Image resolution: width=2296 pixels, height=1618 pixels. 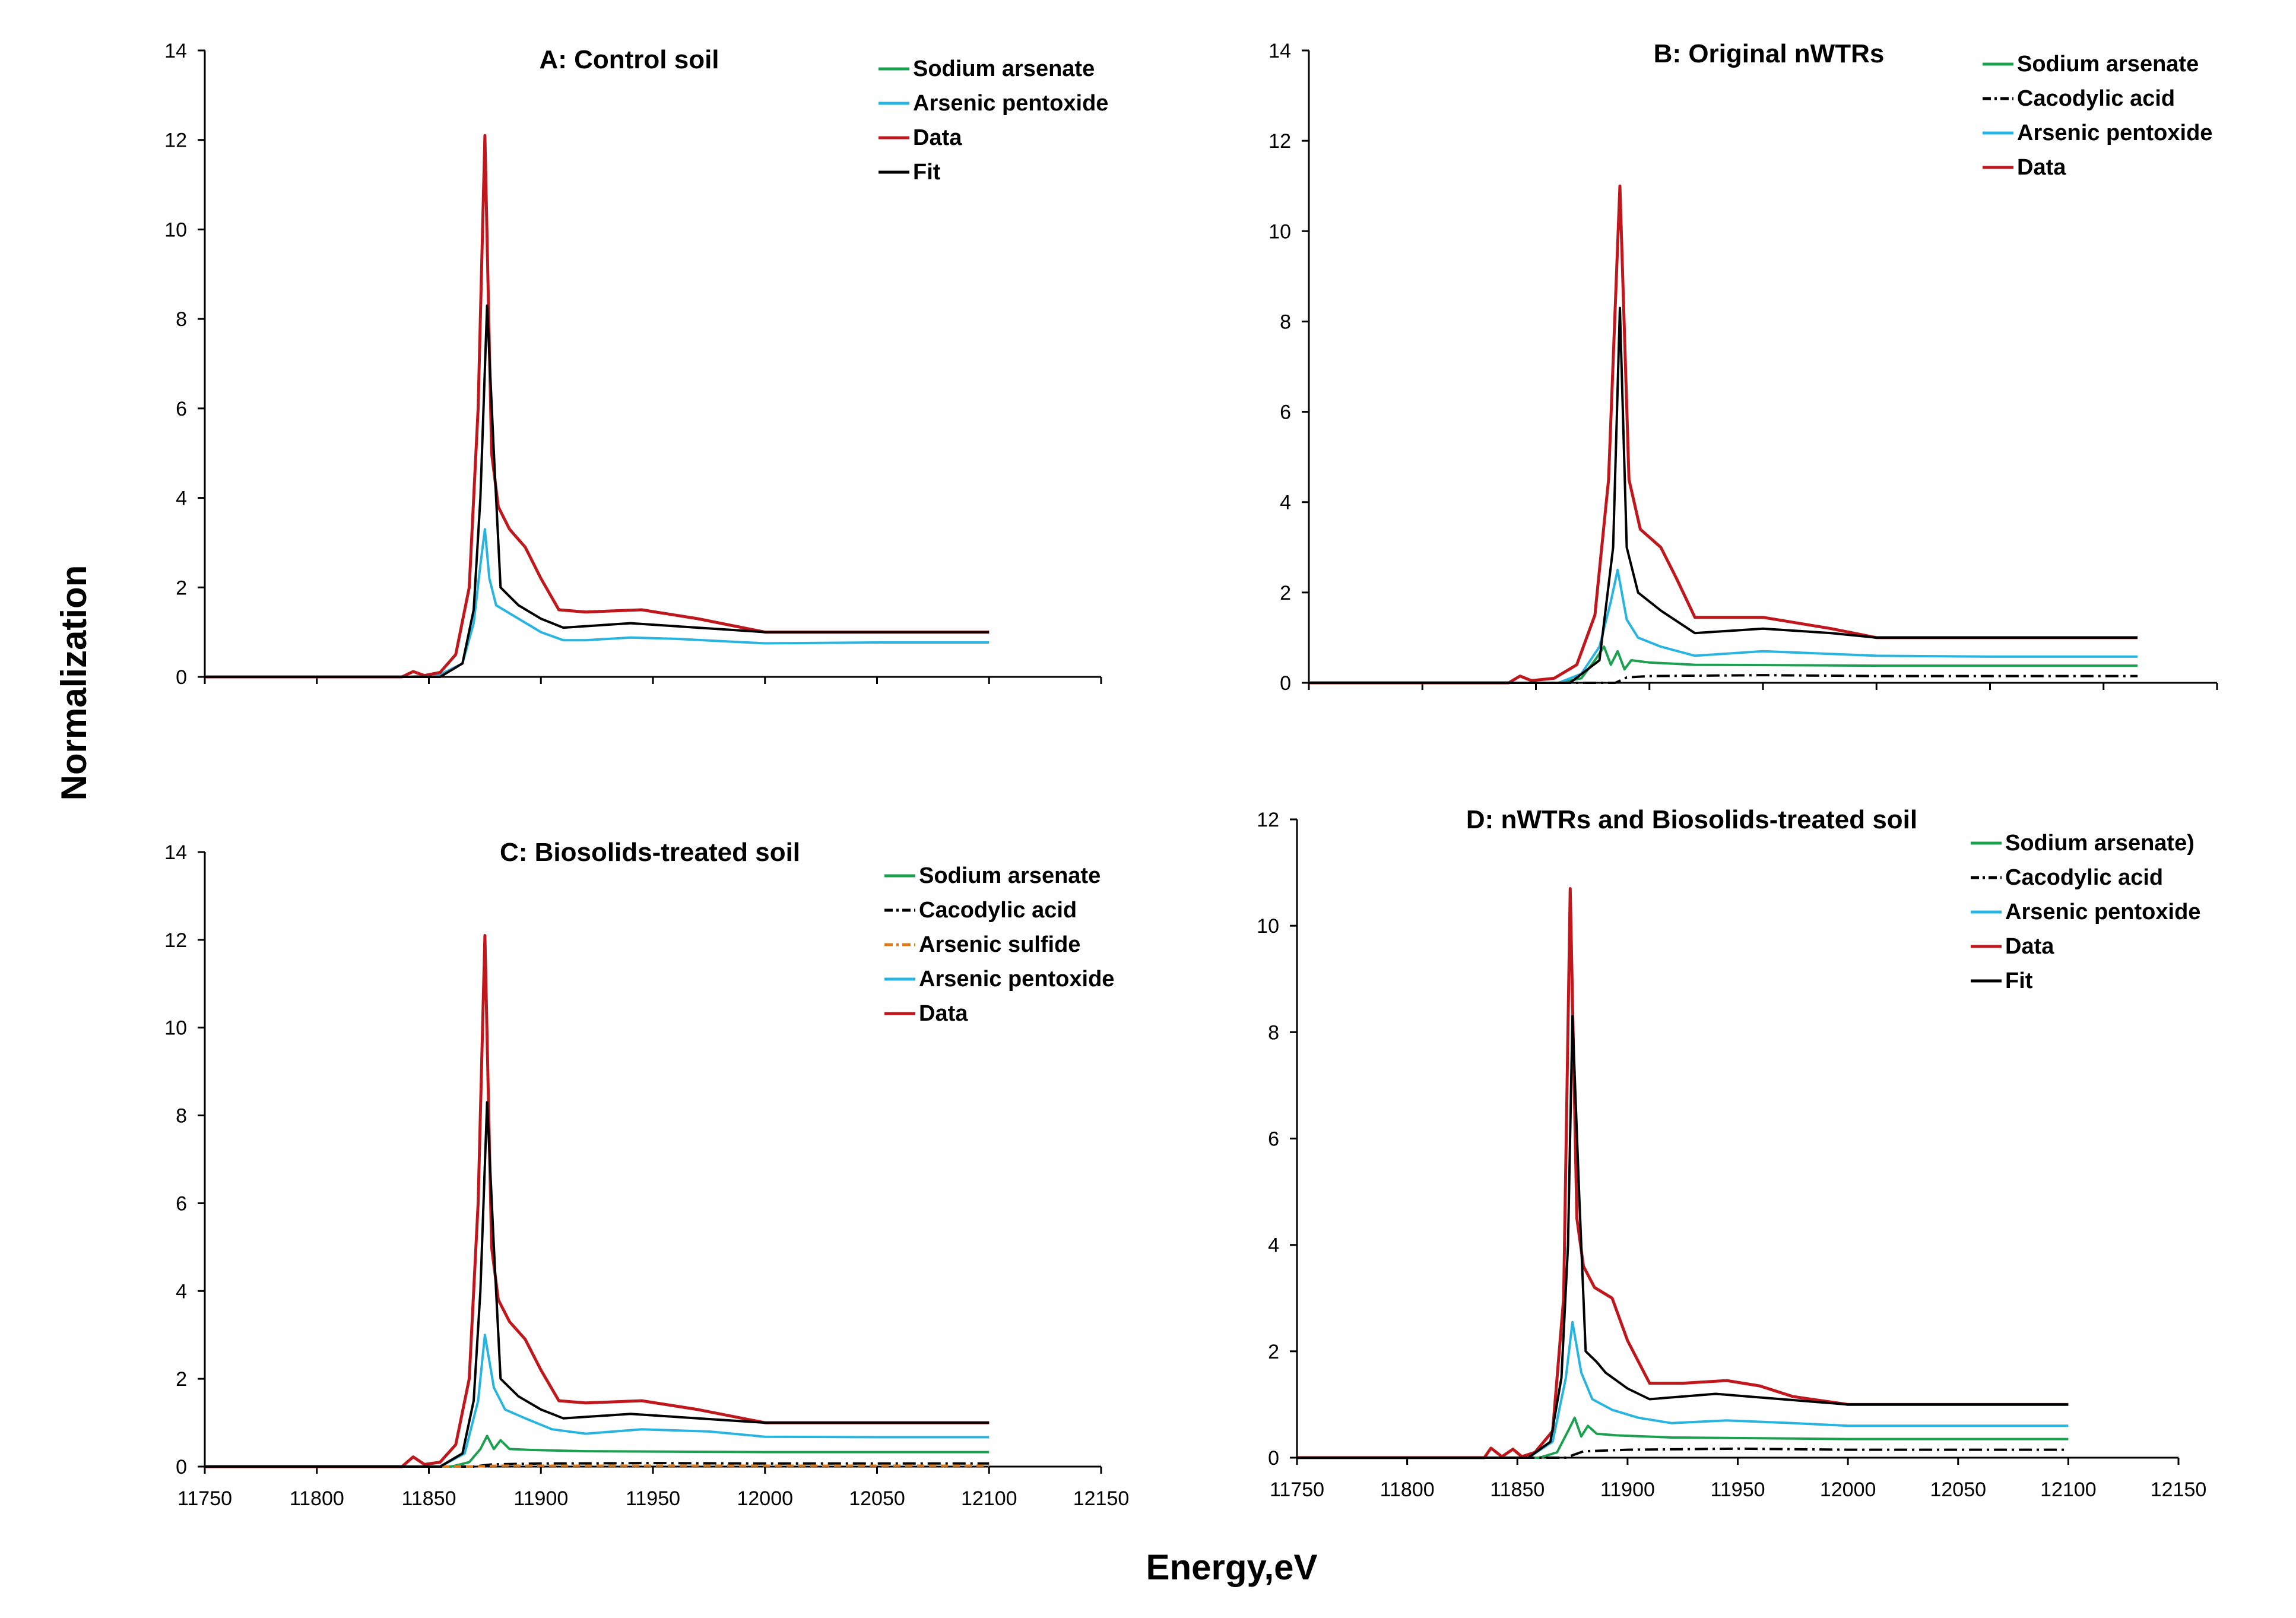 I want to click on legend: Sodium arsenate Arsenic pentoxide Data Fit, so click(x=993, y=120).